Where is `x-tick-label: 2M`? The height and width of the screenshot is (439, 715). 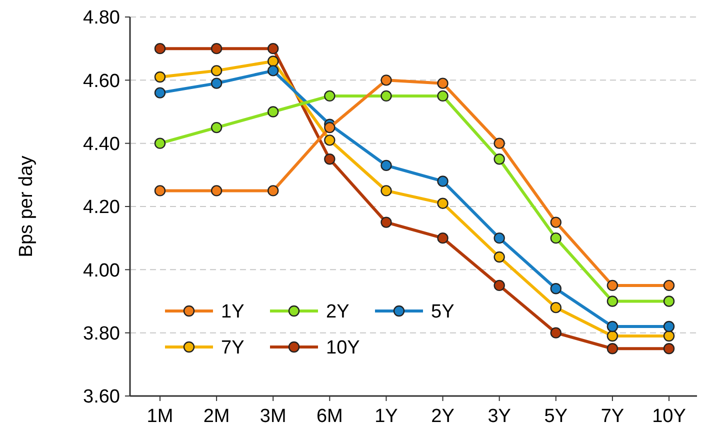 x-tick-label: 2M is located at coordinates (216, 416).